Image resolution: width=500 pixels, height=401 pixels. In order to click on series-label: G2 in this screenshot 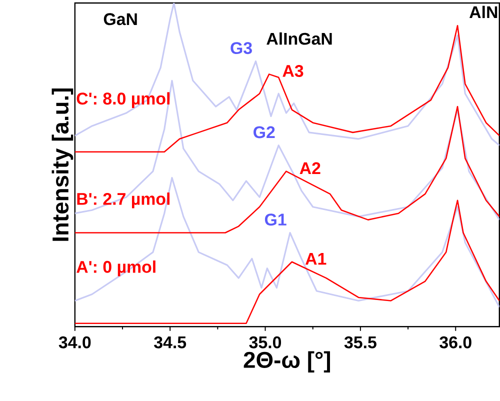, I will do `click(264, 132)`.